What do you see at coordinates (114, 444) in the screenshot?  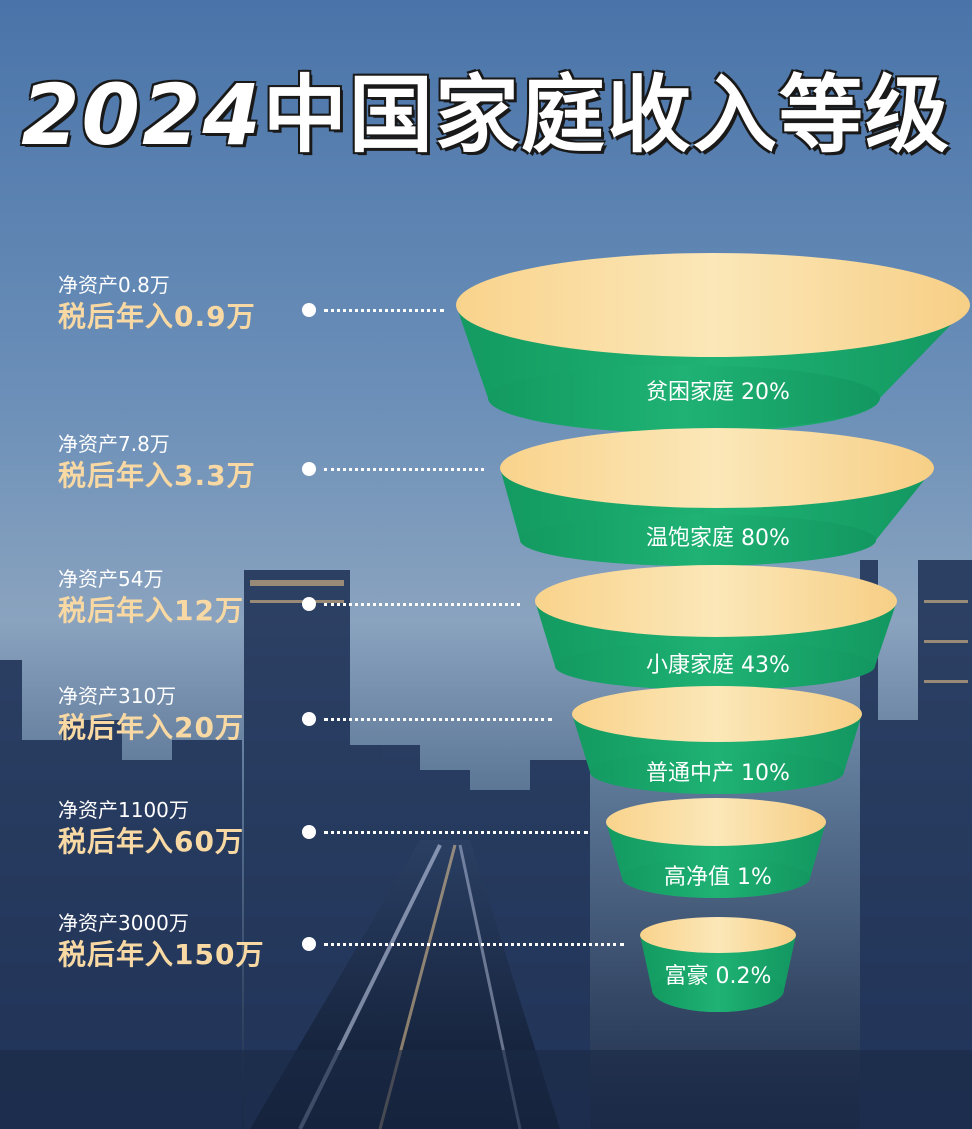 I see `net-asset-text: 净资产7.8万` at bounding box center [114, 444].